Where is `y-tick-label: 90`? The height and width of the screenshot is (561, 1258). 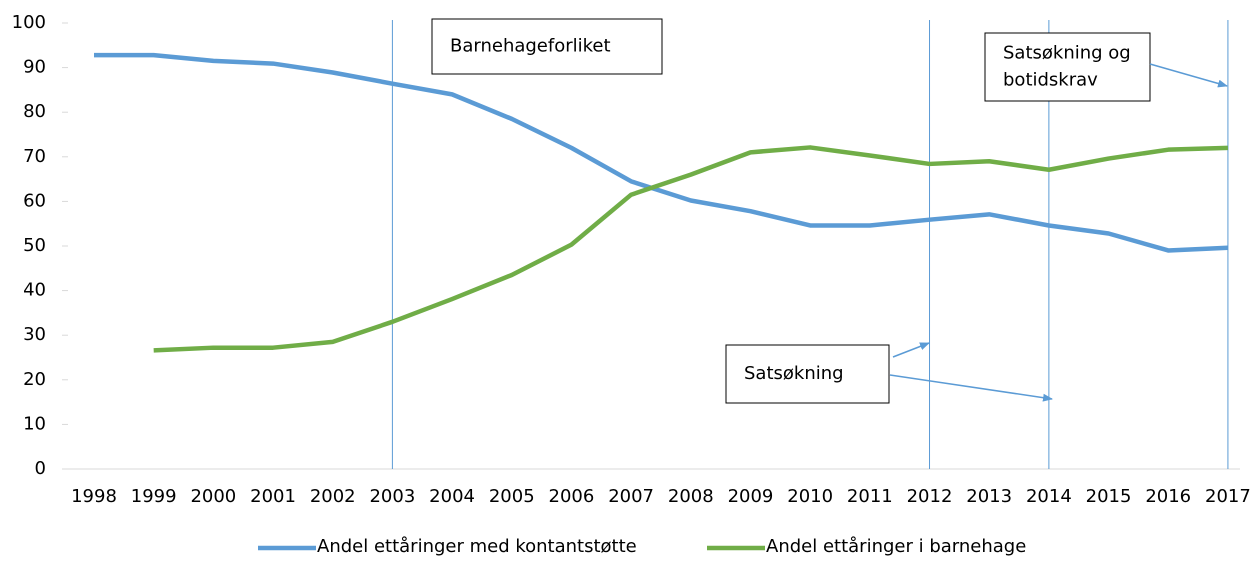
y-tick-label: 90 is located at coordinates (34, 67).